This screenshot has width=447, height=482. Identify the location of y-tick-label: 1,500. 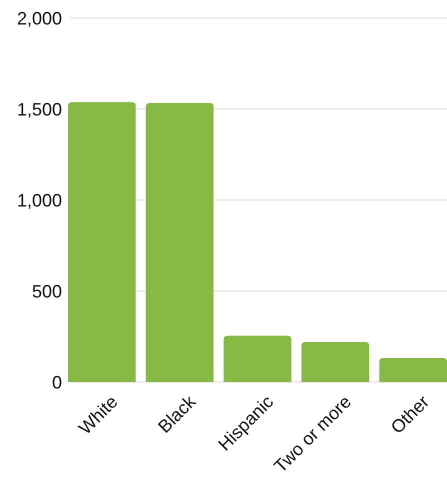
(39, 109).